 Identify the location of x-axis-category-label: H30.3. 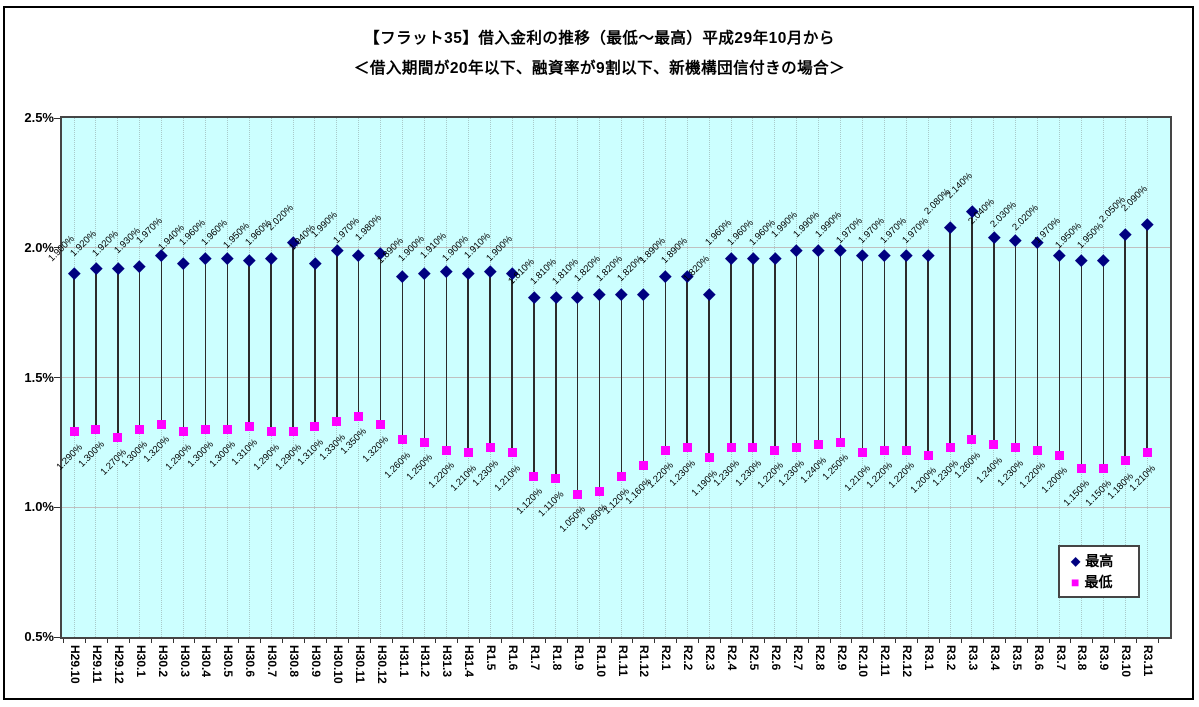
(184, 661).